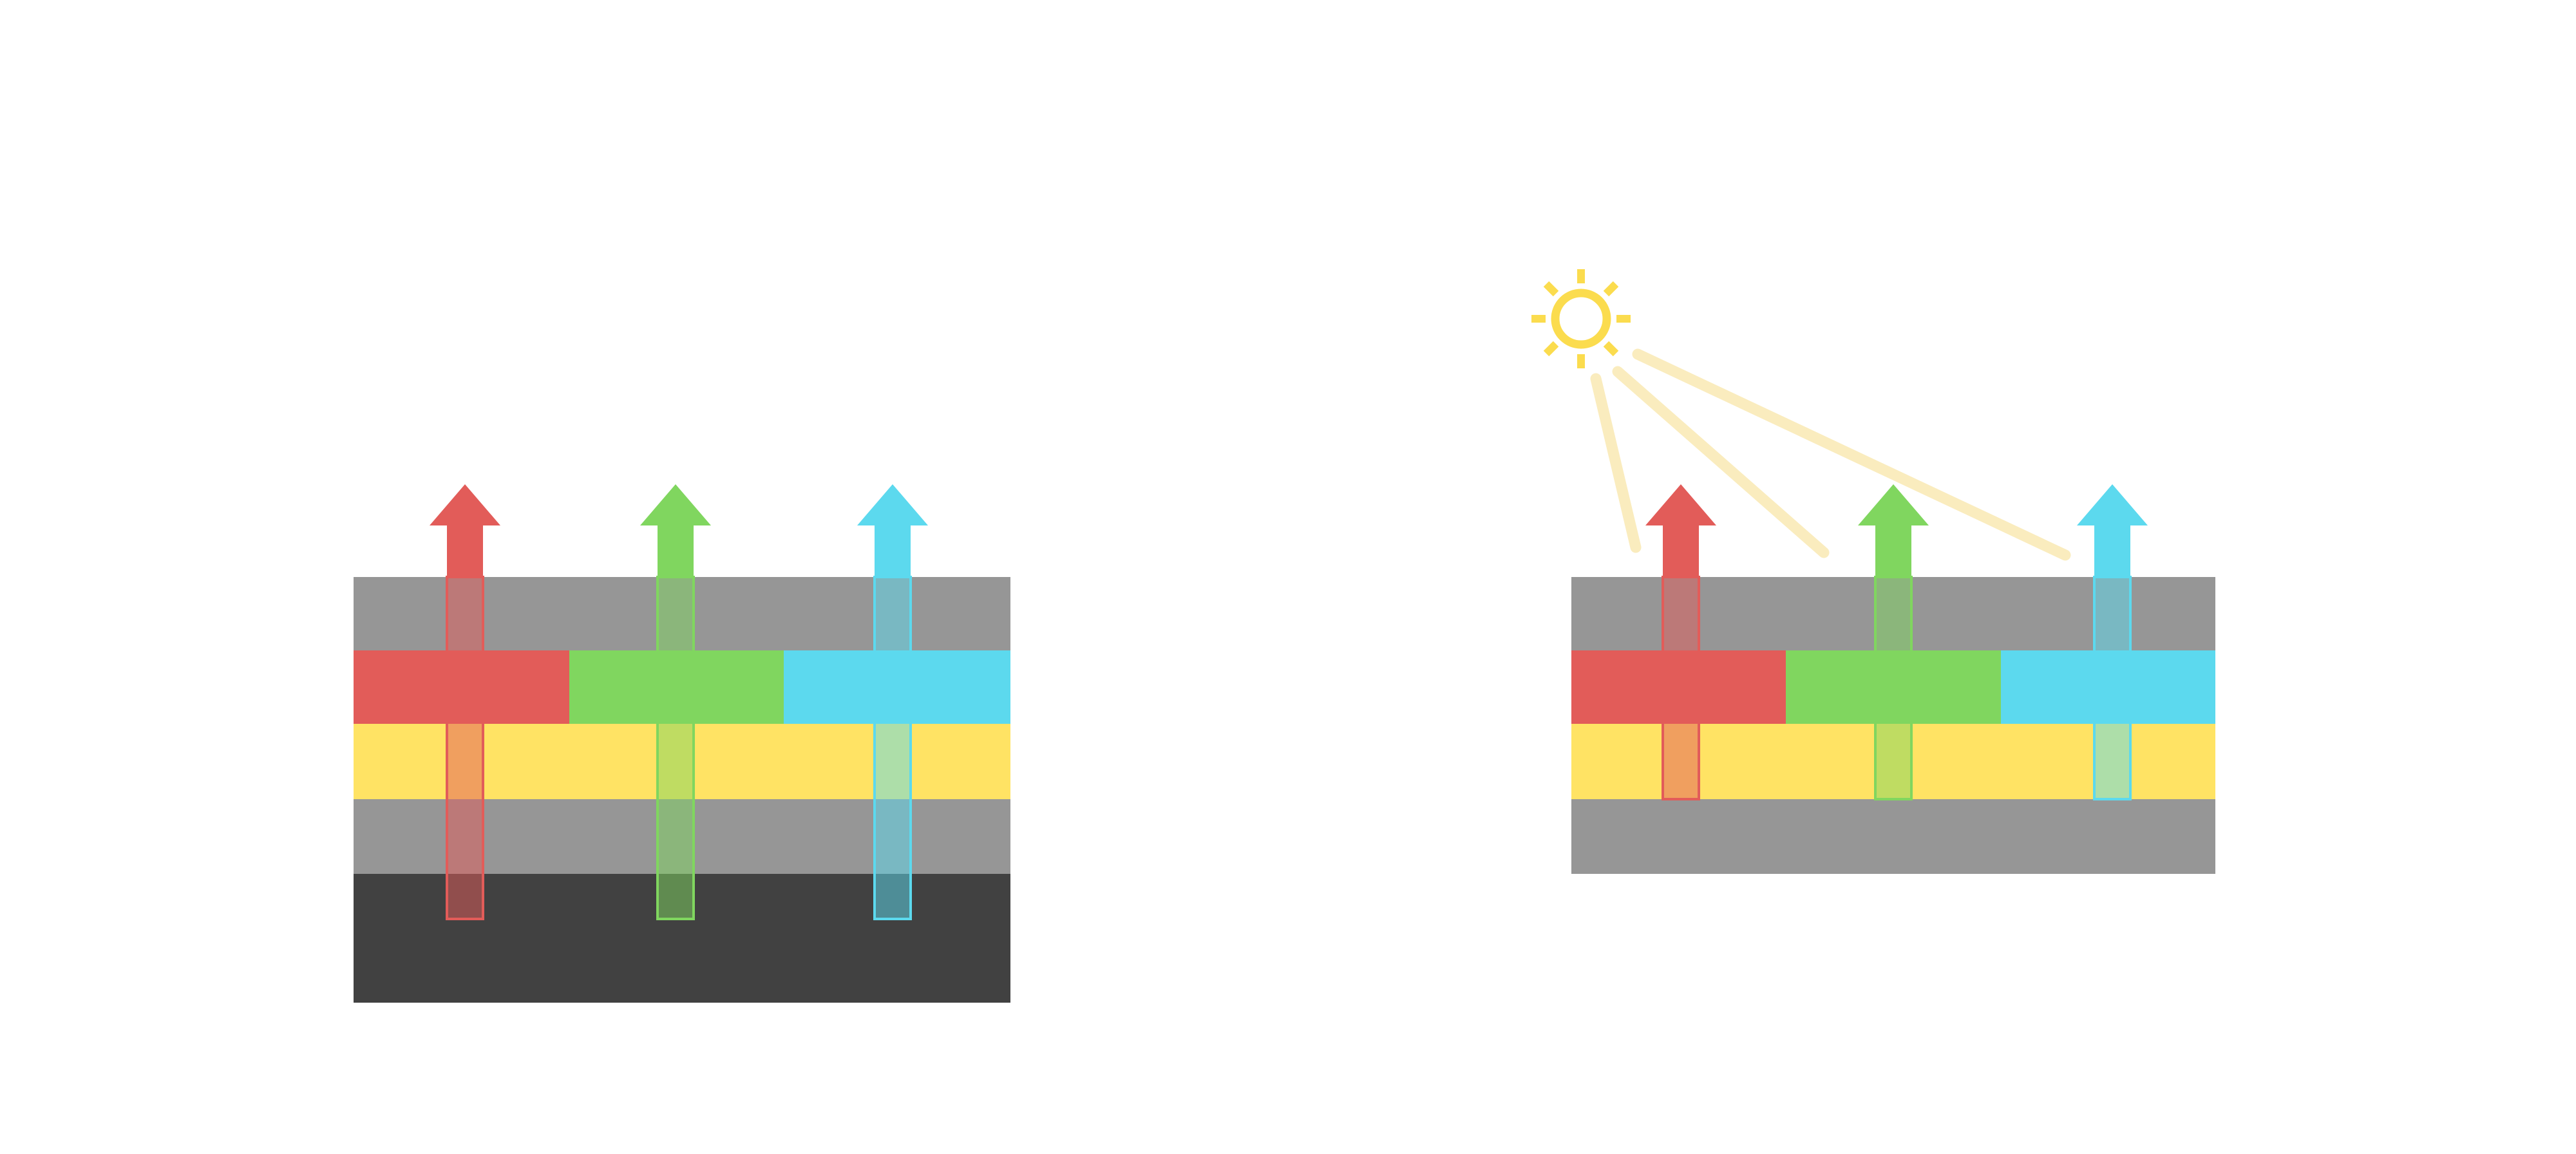 The height and width of the screenshot is (1154, 2576). I want to click on left-green-light-arrow, so click(676, 702).